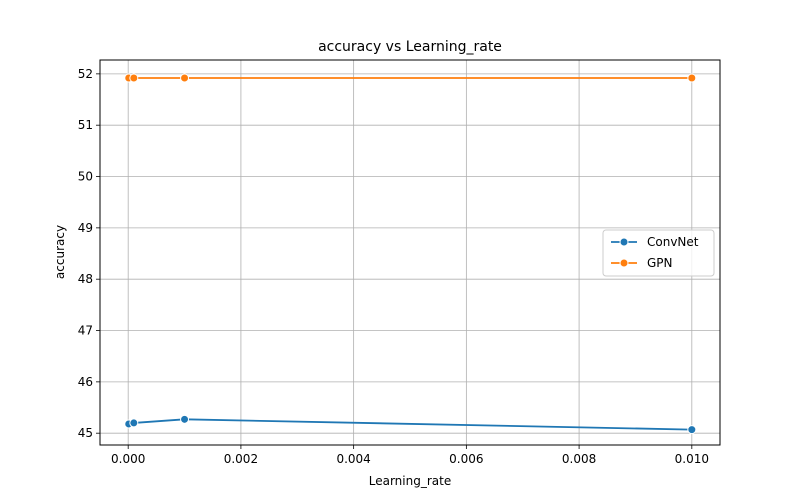 The width and height of the screenshot is (800, 500). I want to click on x-tick-label: 0.002, so click(241, 459).